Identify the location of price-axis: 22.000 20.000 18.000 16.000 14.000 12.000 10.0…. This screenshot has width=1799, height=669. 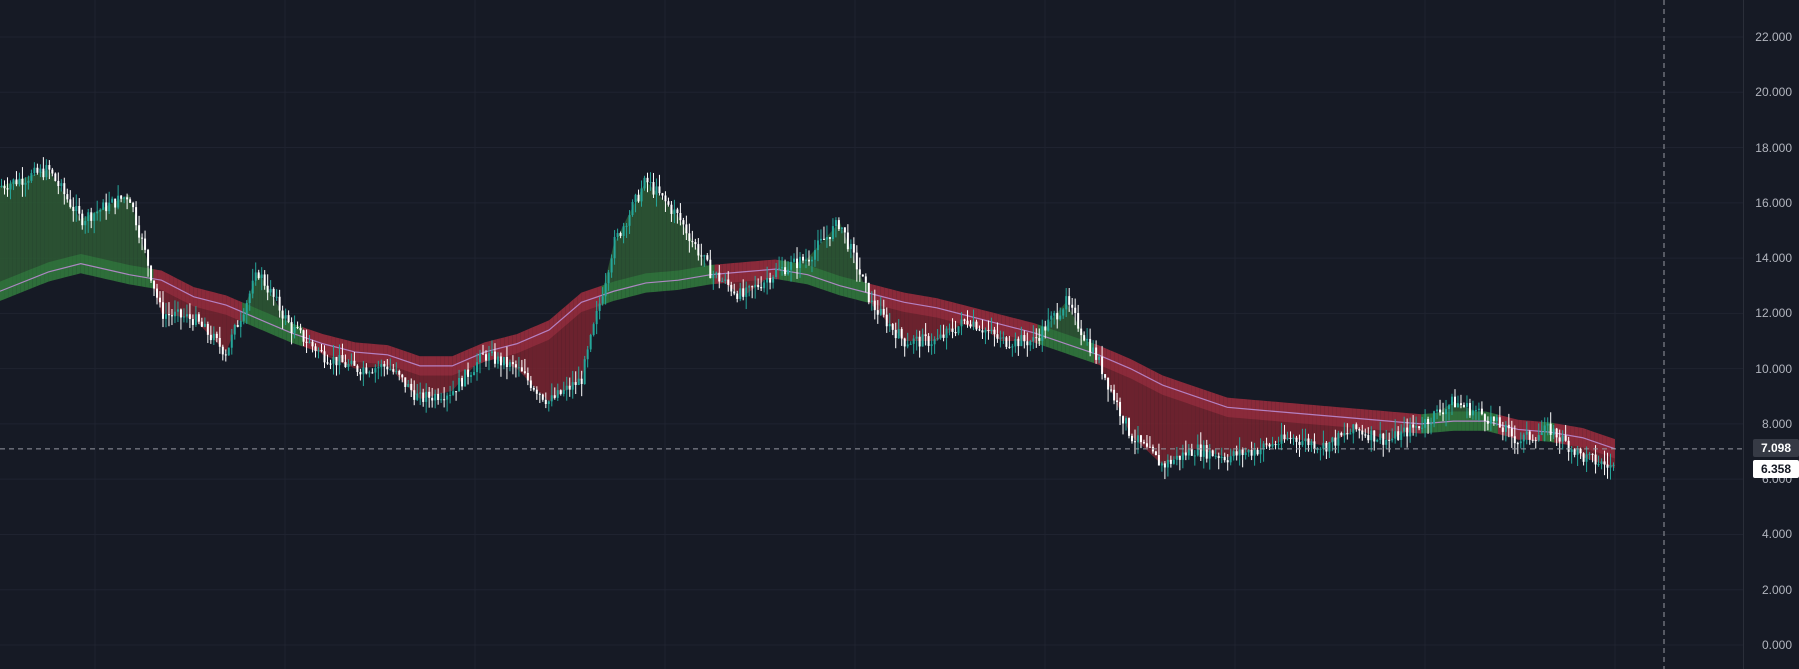
(1771, 334).